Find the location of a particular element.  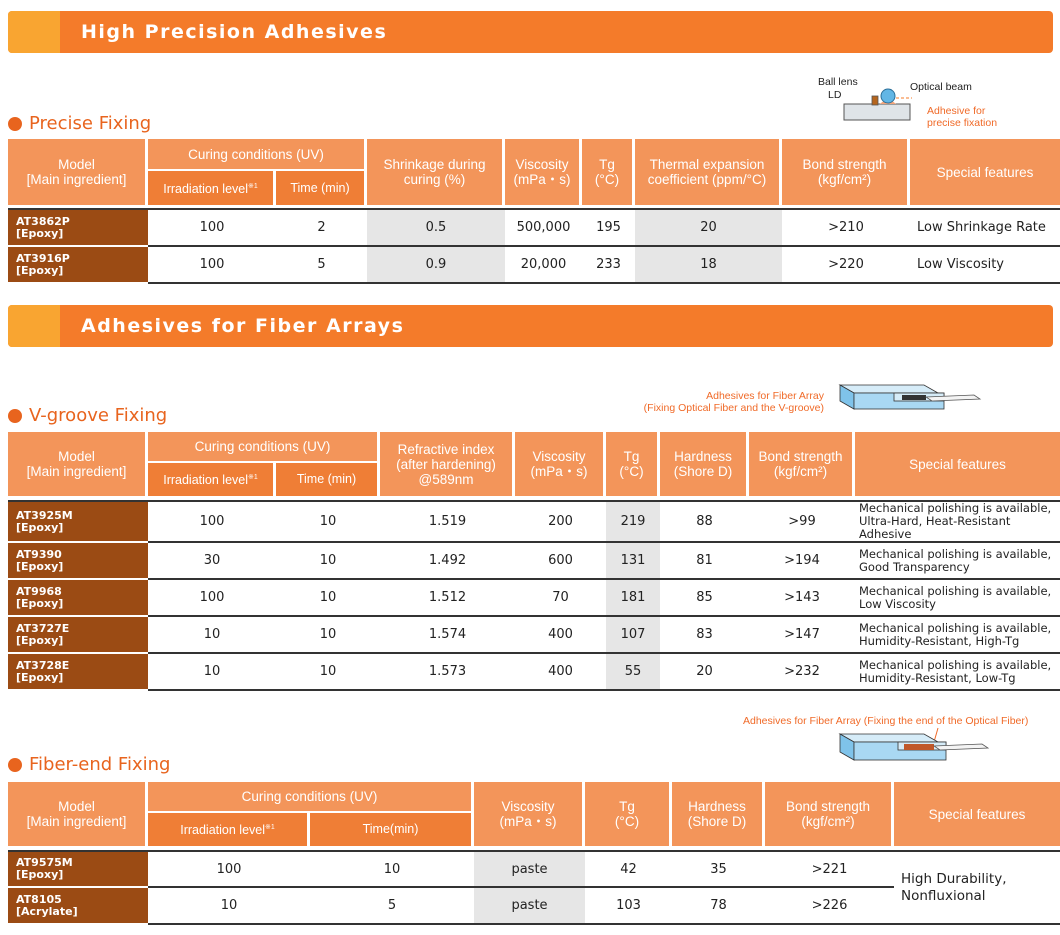

viscosity-cell: 500,000 is located at coordinates (543, 228).